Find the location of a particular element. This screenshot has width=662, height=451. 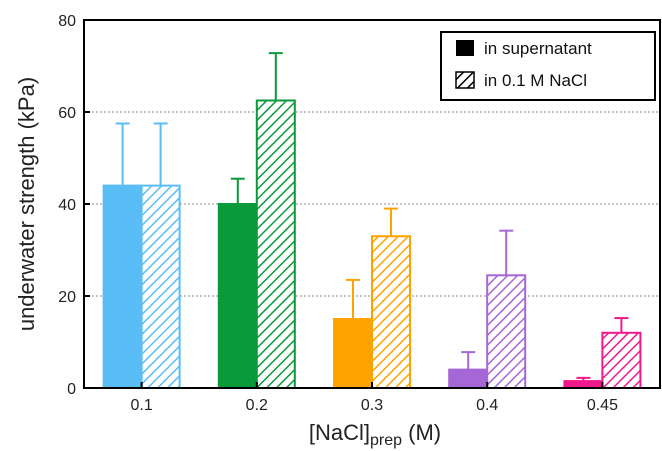

y-tick-label: 80 is located at coordinates (67, 21).